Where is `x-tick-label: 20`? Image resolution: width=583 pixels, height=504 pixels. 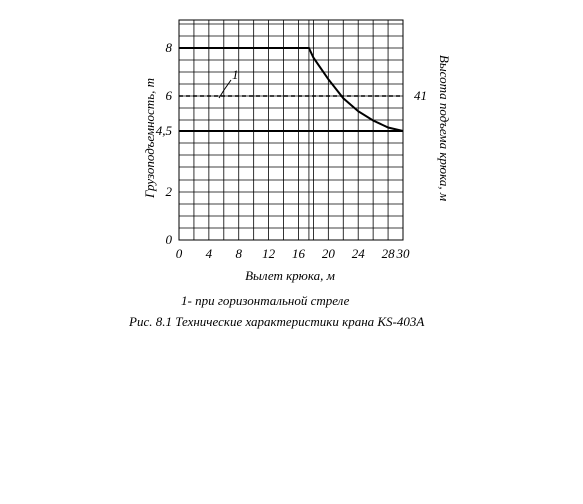
x-tick-label: 20 is located at coordinates (329, 253).